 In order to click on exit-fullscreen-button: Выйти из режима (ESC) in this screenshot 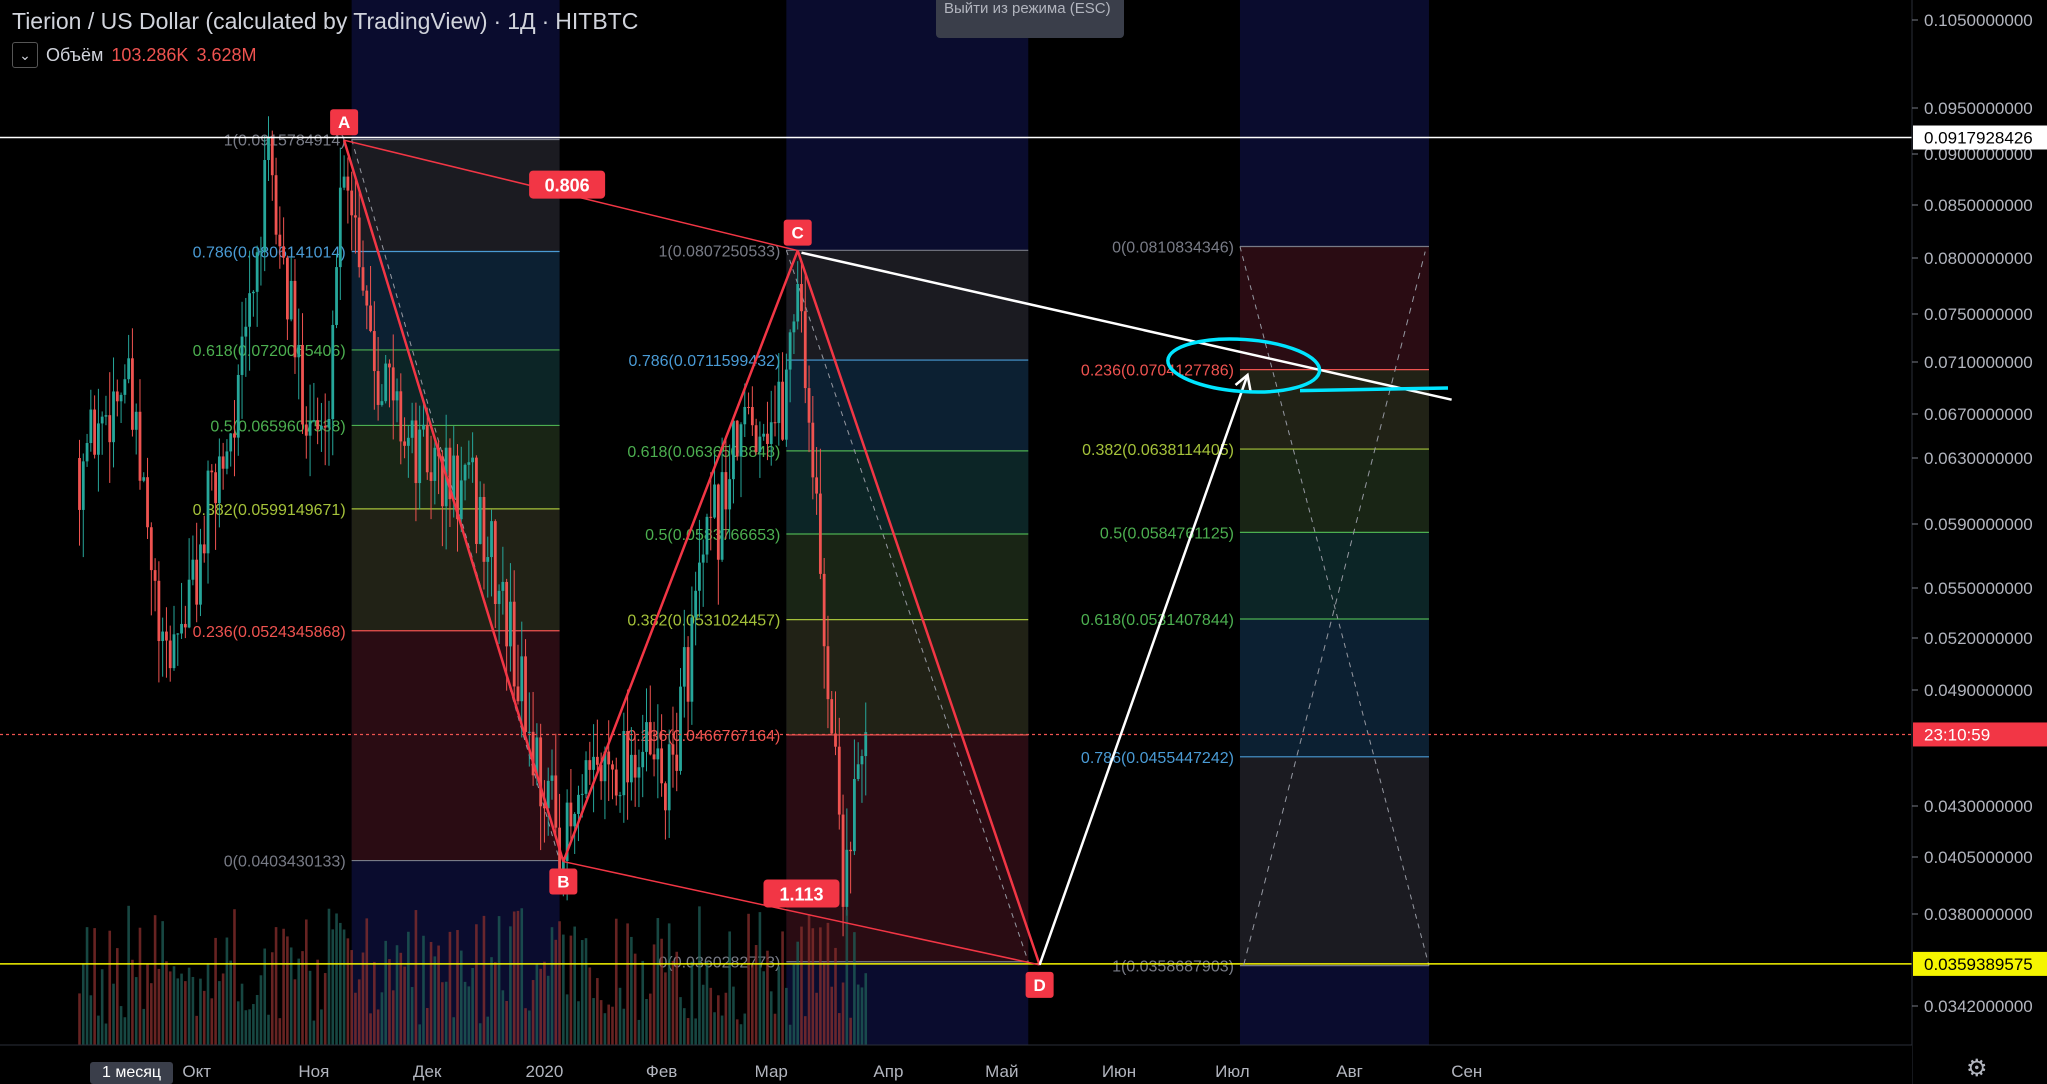, I will do `click(1030, 19)`.